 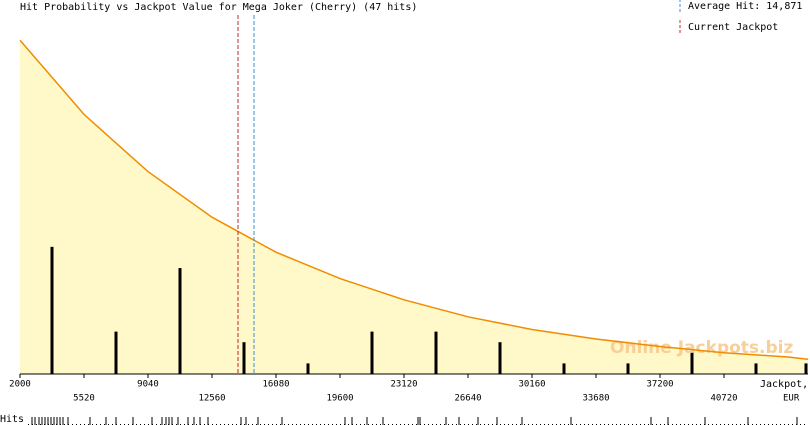 What do you see at coordinates (20, 385) in the screenshot?
I see `x-tick-label: 2000` at bounding box center [20, 385].